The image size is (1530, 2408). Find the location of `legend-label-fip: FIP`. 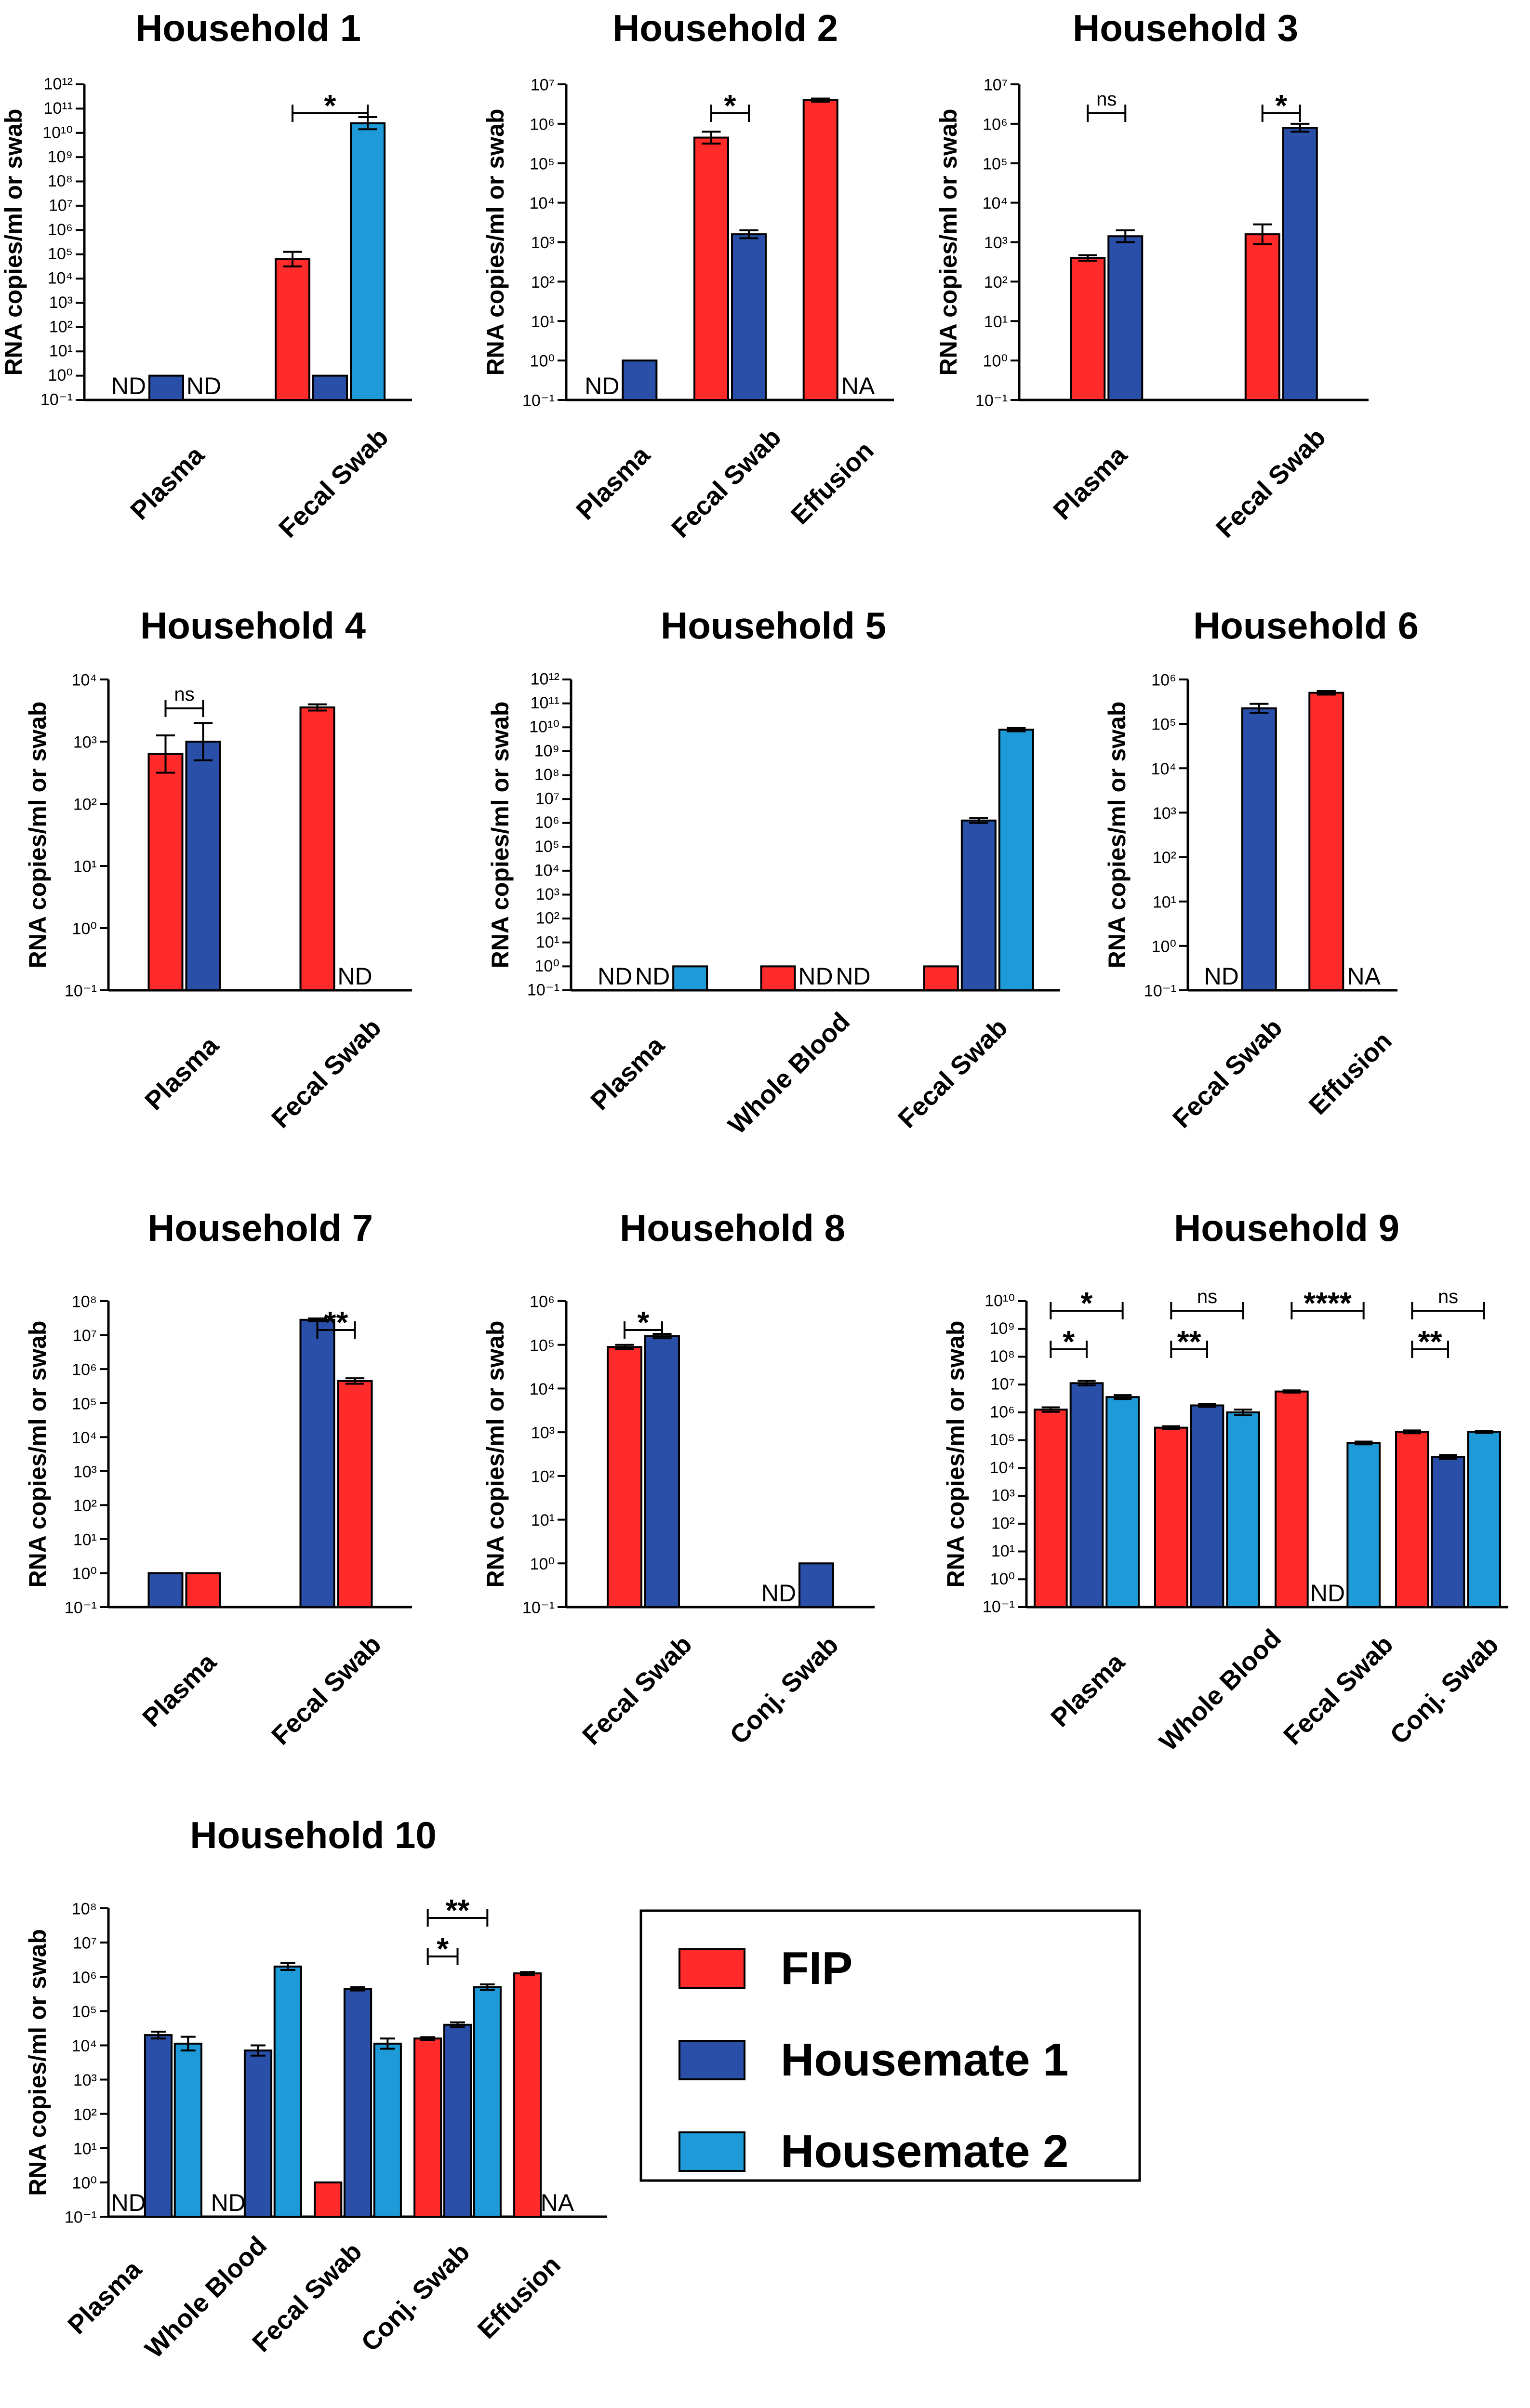

legend-label-fip: FIP is located at coordinates (817, 1968).